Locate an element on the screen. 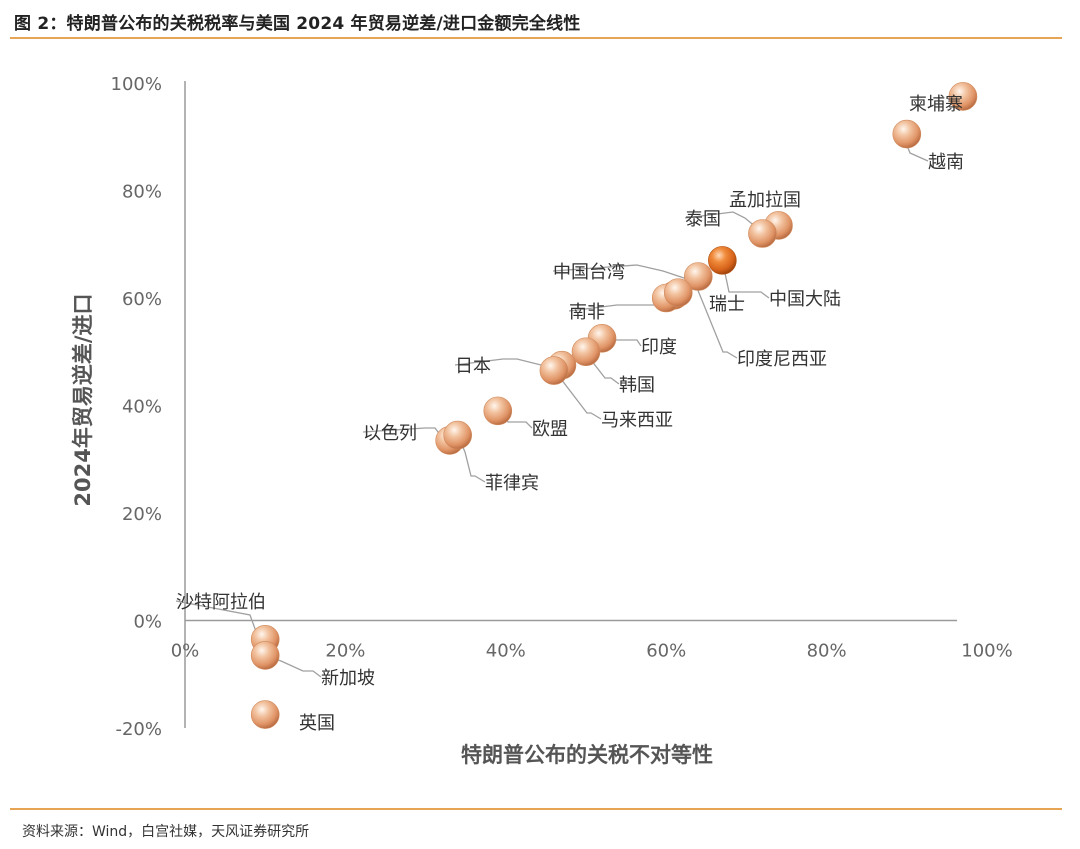 The image size is (1080, 849). y-tick-label: 80% is located at coordinates (142, 192).